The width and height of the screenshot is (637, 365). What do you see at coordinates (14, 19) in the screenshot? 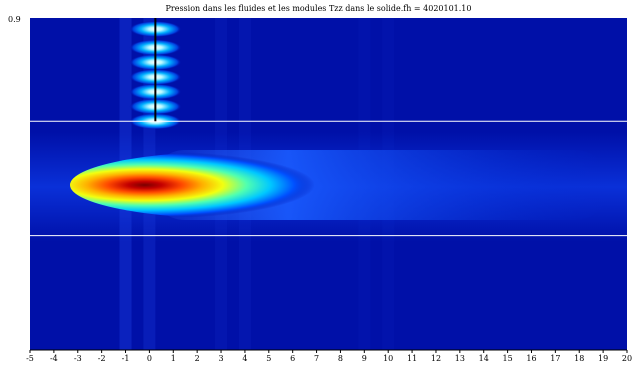
I see `y-tick-label-top: 0.9` at bounding box center [14, 19].